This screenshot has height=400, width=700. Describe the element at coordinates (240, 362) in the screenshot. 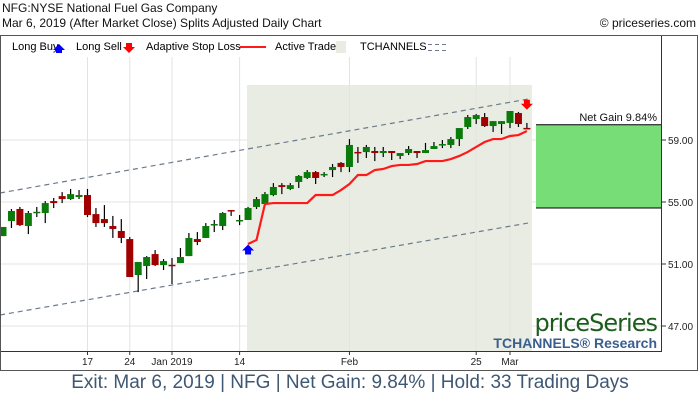

I see `x-tick-label: 14` at that location.